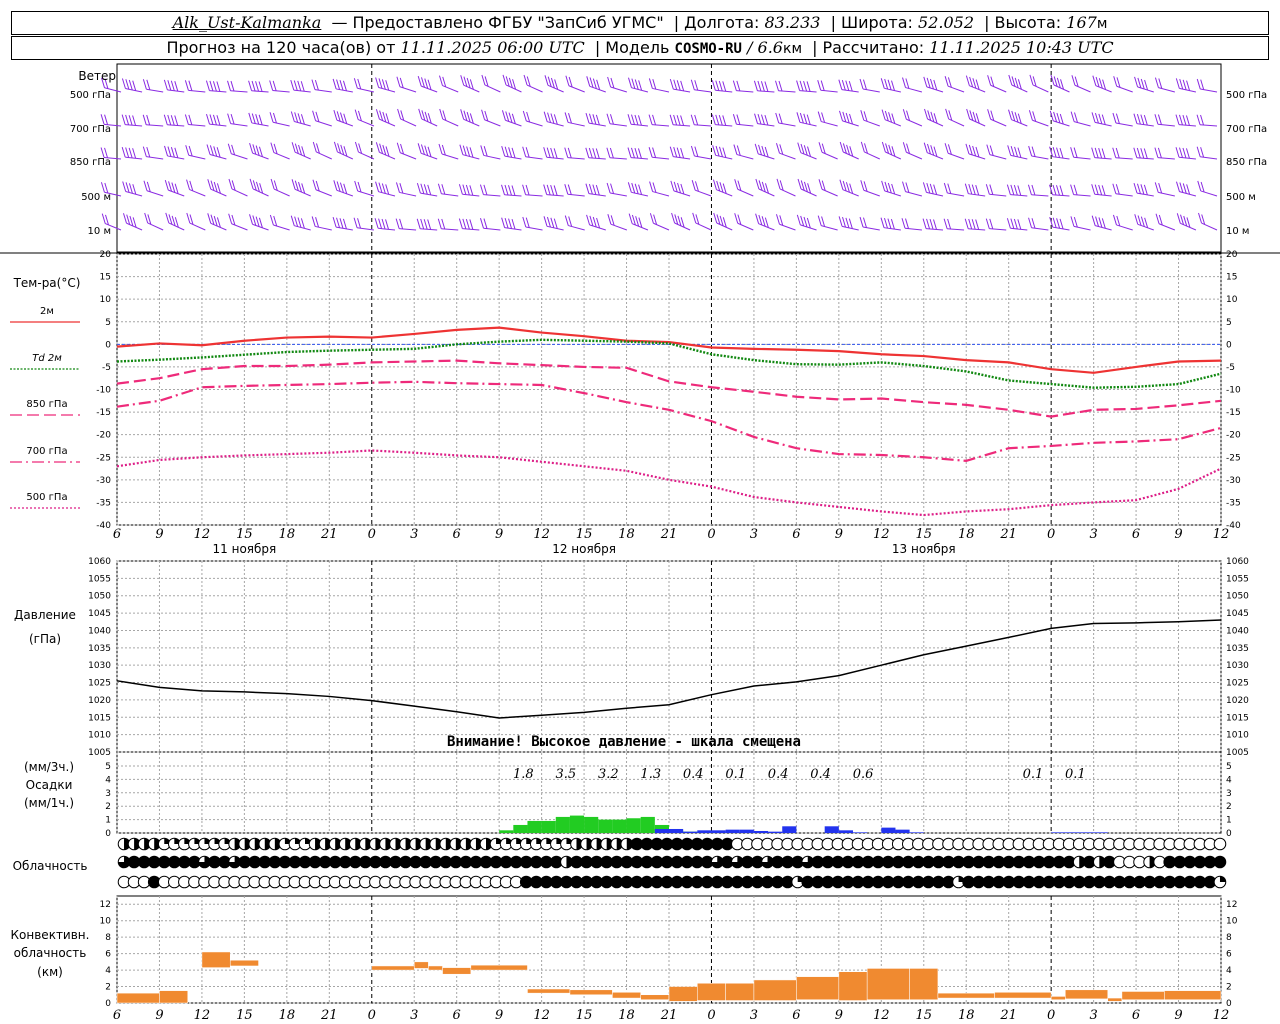  I want to click on convective-title-1: Конвективн., so click(50, 935).